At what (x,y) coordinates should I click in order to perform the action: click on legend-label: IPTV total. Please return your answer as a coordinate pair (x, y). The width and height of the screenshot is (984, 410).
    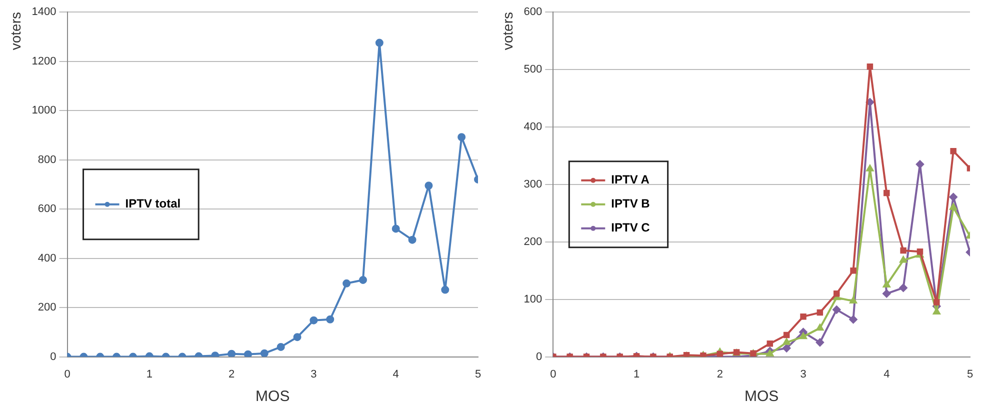
    Looking at the image, I should click on (153, 203).